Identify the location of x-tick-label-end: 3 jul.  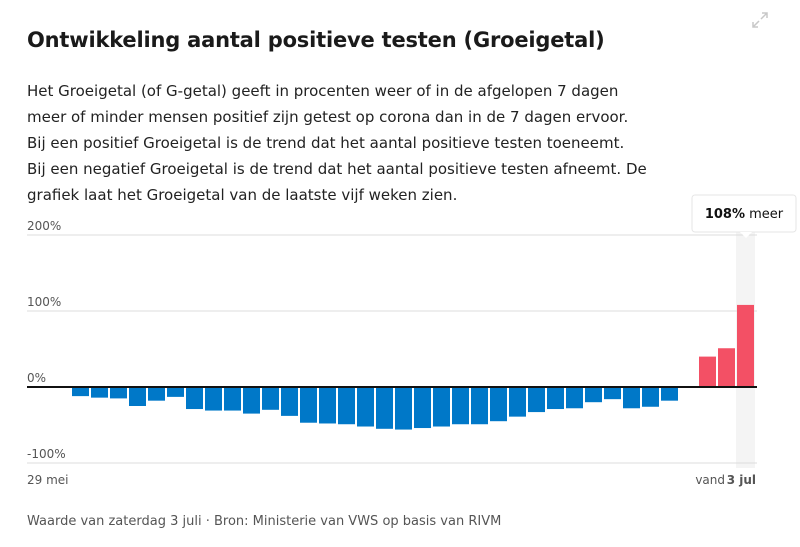
(741, 480).